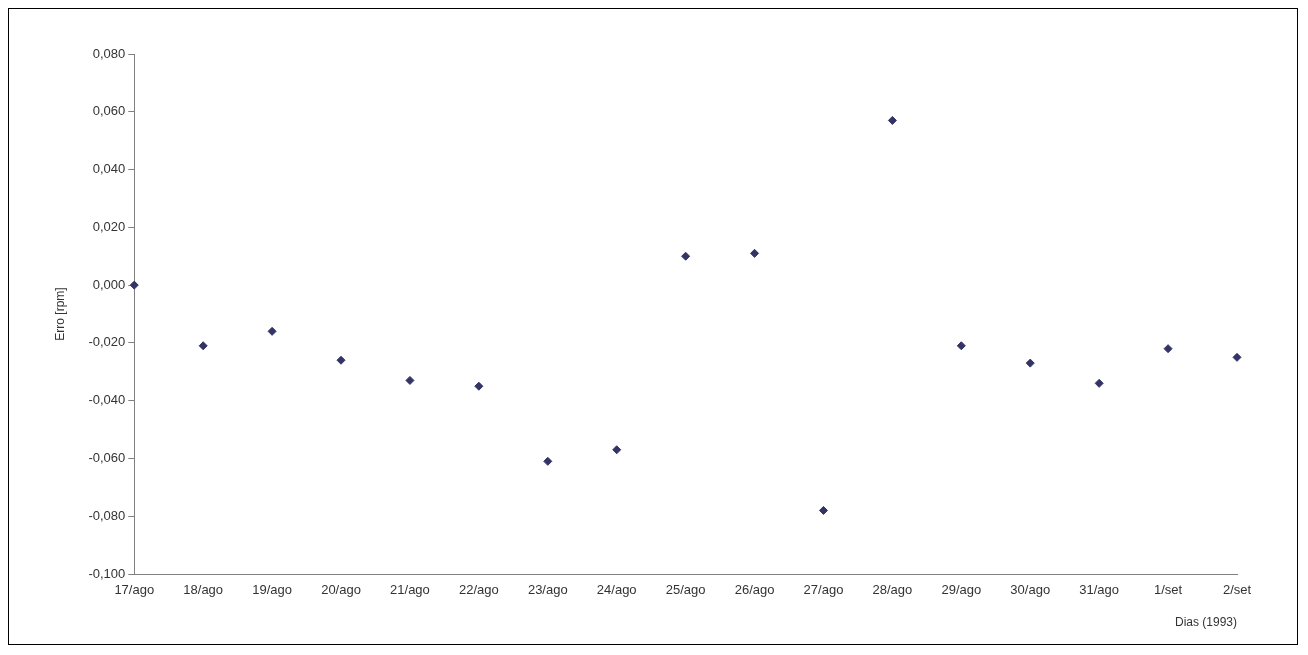 The image size is (1308, 655). What do you see at coordinates (1205, 622) in the screenshot?
I see `x-axis-title: Dias (1993)` at bounding box center [1205, 622].